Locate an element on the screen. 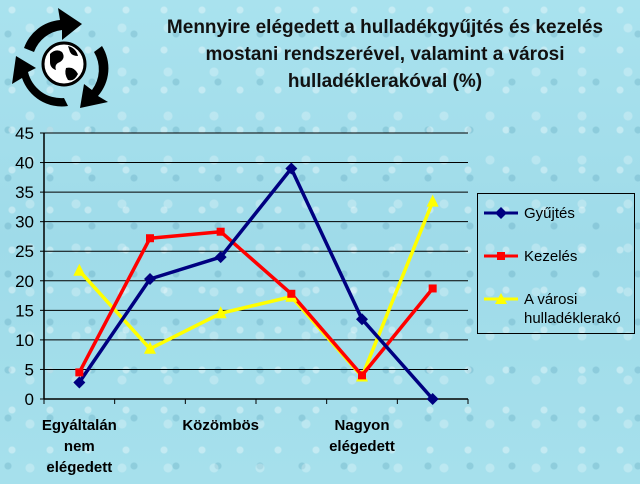 The height and width of the screenshot is (484, 640). legend-item-lerako: A városi hulladéklerakó is located at coordinates (552, 309).